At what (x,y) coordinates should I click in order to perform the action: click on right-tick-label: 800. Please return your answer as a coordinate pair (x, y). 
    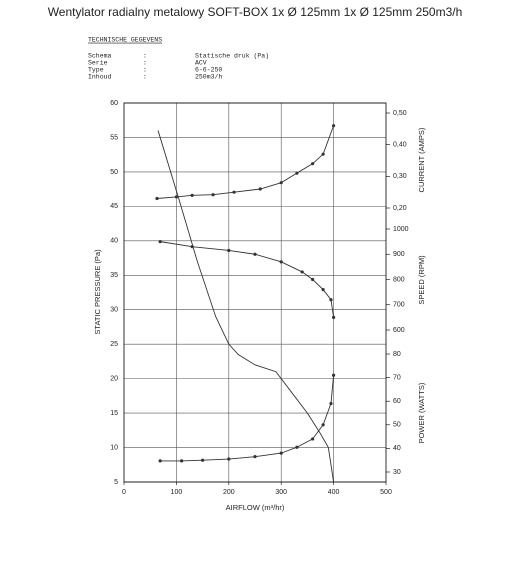
    Looking at the image, I should click on (399, 279).